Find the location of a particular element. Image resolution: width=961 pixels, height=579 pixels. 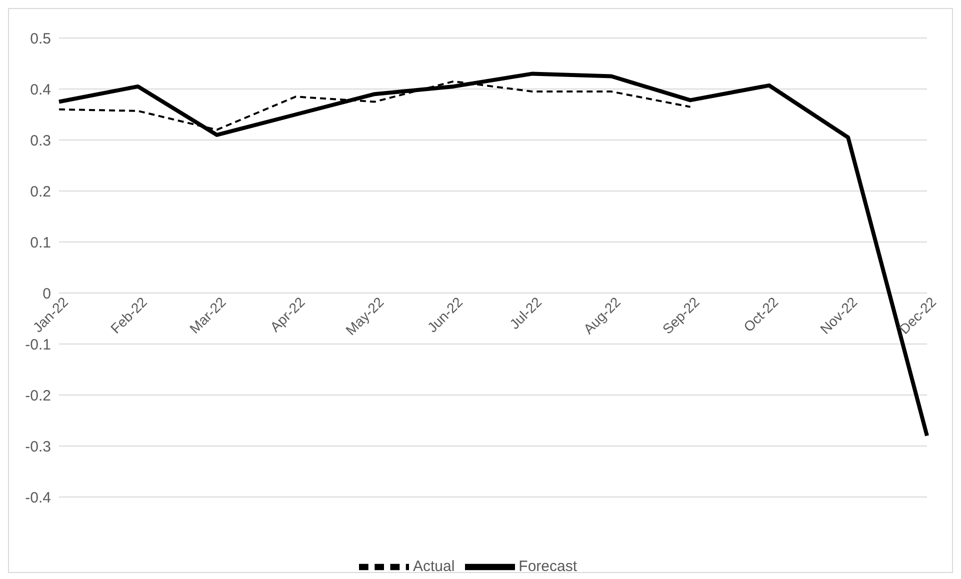

legend-label: Actual is located at coordinates (433, 566).